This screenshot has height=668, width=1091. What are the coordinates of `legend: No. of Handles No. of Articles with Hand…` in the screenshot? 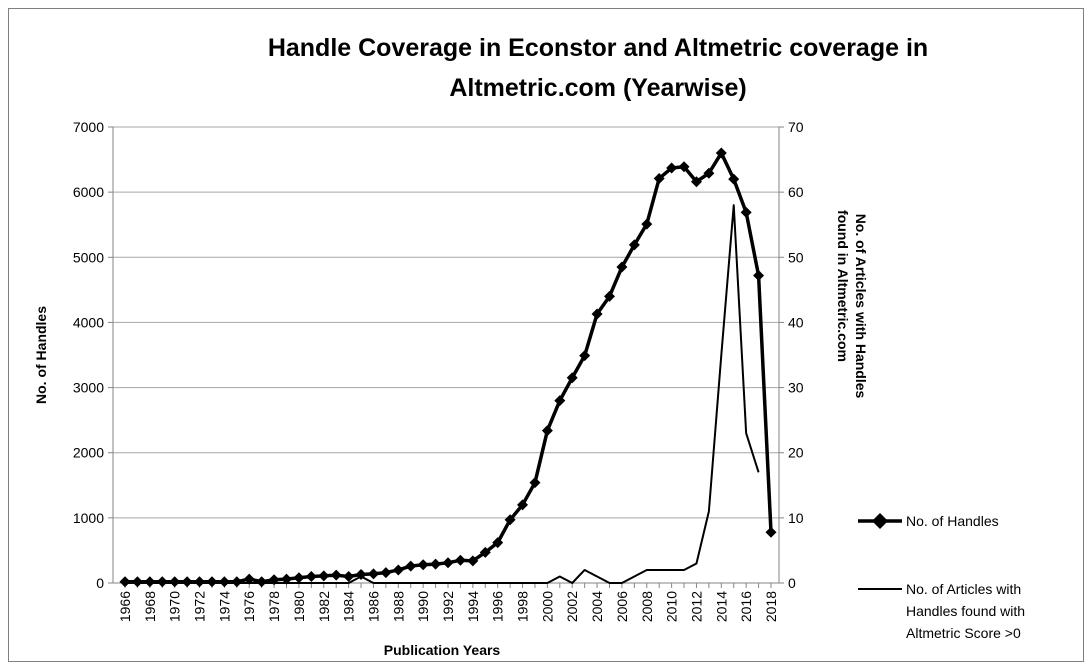 It's located at (941, 577).